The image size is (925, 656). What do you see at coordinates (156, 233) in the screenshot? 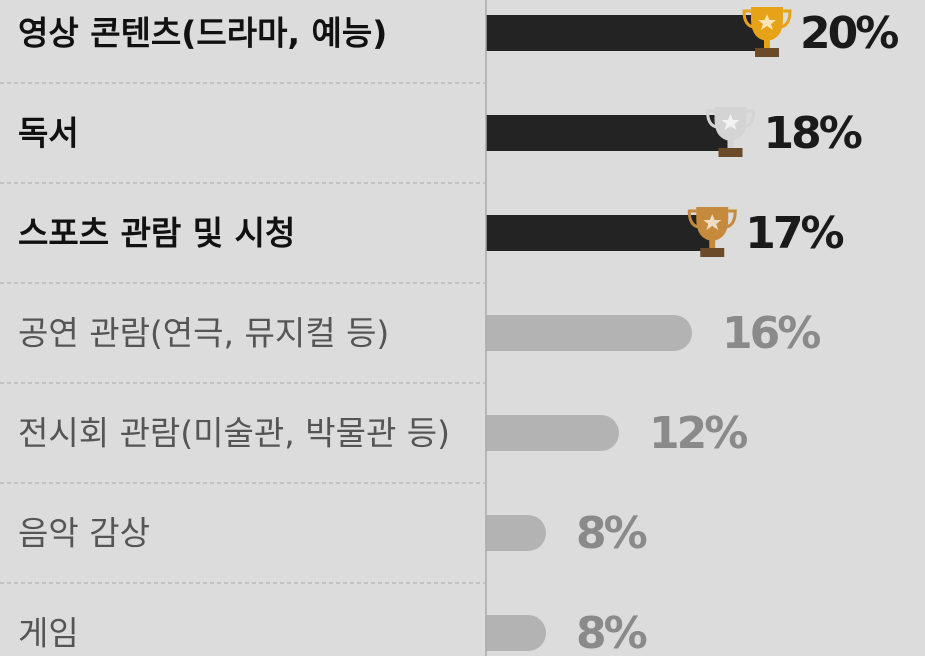
I see `category-label: 스포츠 관람 및 시청` at bounding box center [156, 233].